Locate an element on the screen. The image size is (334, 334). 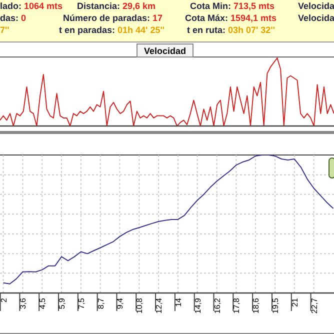
x-tick-label: 21 is located at coordinates (295, 302).